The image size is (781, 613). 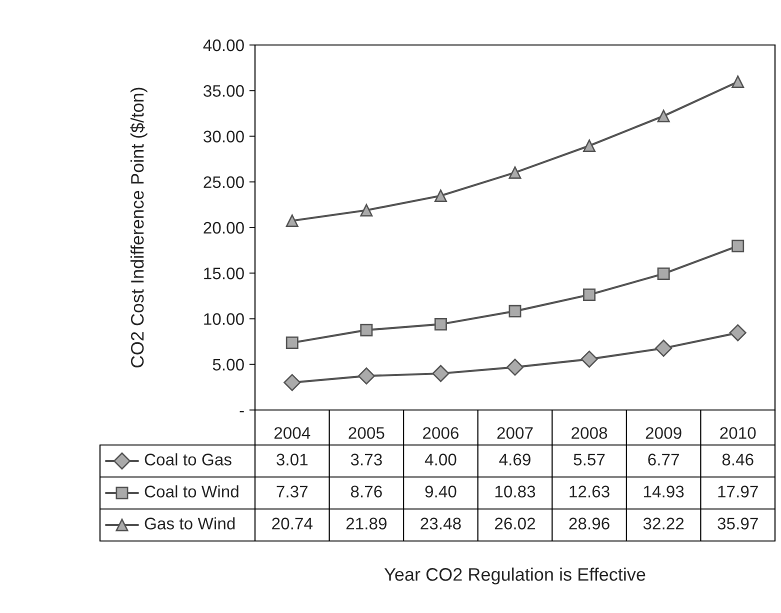 What do you see at coordinates (440, 460) in the screenshot?
I see `data-label: 4.00` at bounding box center [440, 460].